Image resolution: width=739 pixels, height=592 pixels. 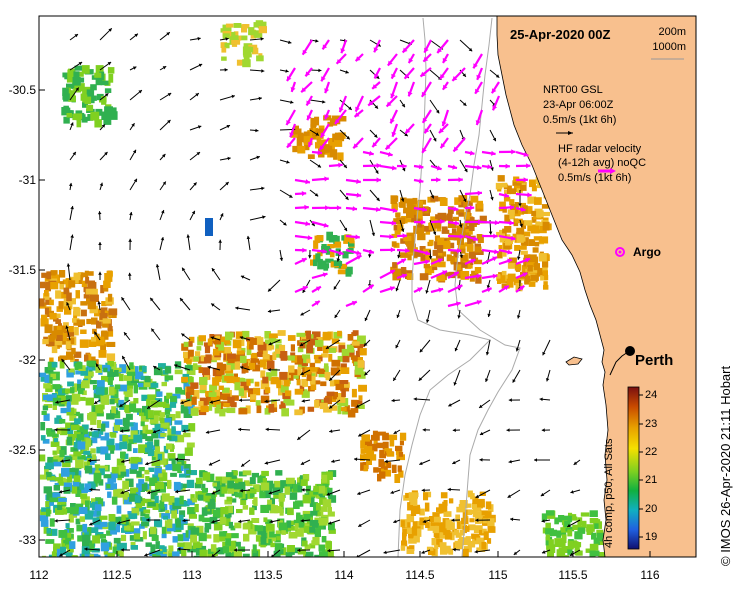 I want to click on lon-tick: 115.5, so click(x=573, y=575).